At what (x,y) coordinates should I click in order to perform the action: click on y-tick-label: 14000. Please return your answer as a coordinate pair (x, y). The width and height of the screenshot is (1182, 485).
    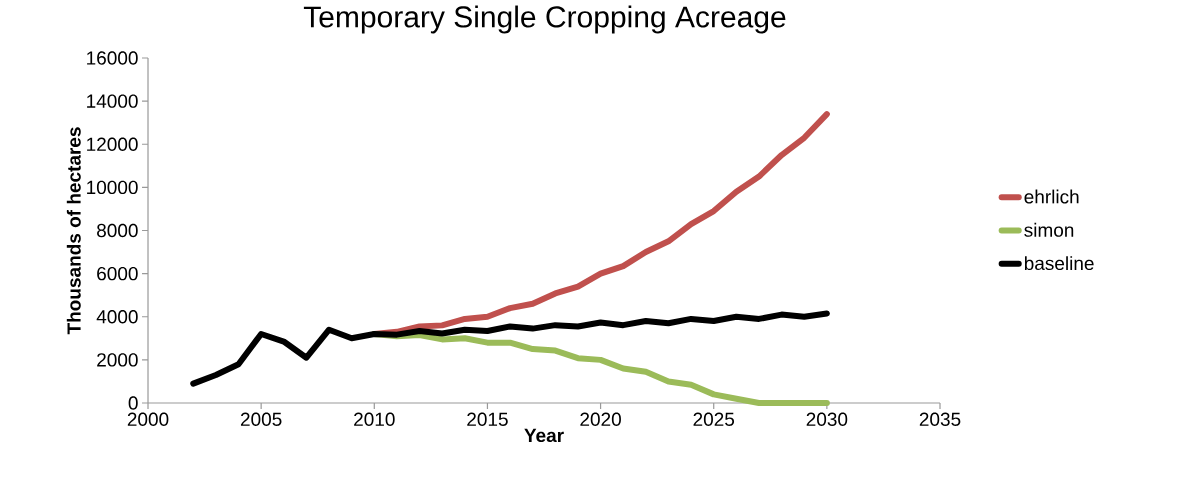
    Looking at the image, I should click on (112, 101).